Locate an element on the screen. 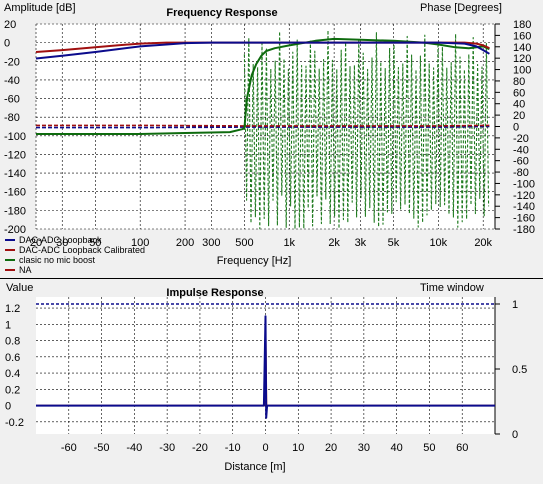 The height and width of the screenshot is (484, 543). freq-x-tick-label: 10k is located at coordinates (438, 243).